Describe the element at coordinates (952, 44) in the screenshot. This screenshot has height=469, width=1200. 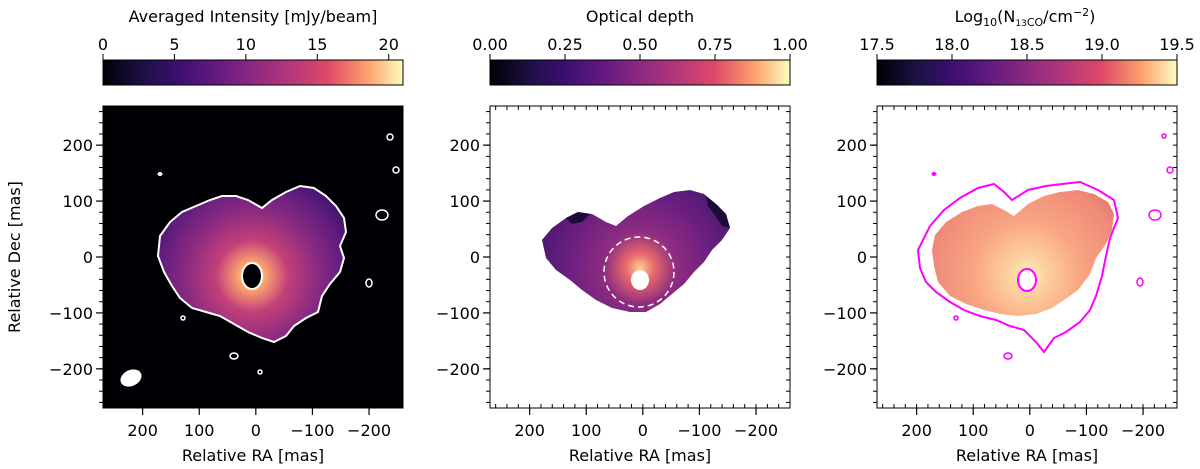
I see `colorbar-tick-label: 18.0` at that location.